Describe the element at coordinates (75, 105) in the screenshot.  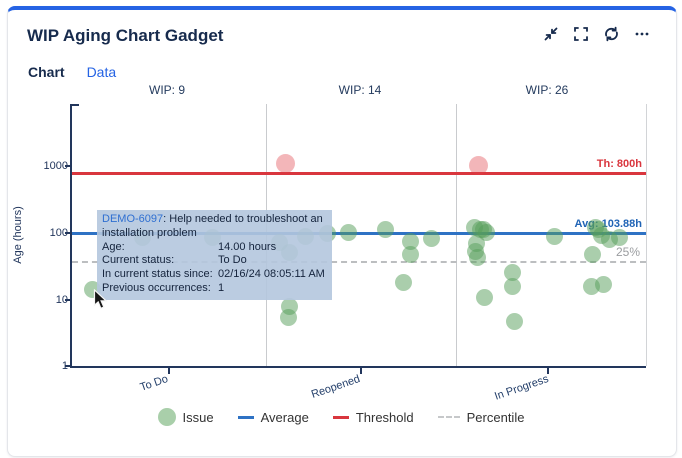
I see `y-axis-cap` at that location.